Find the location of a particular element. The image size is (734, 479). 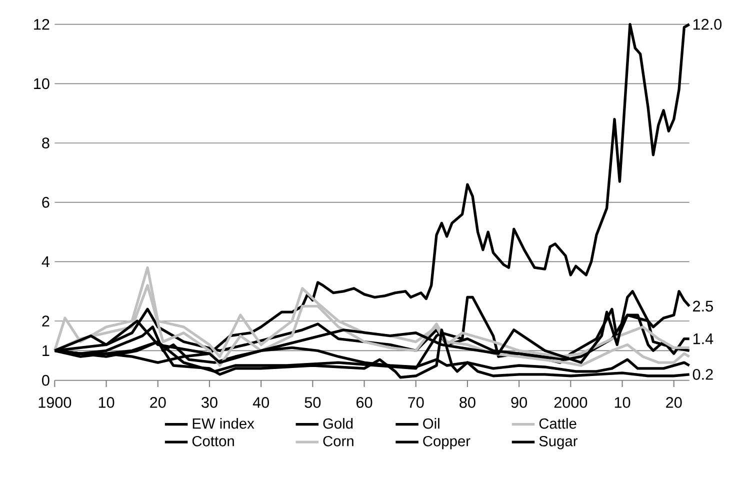

y-tick-label: 6 is located at coordinates (46, 202).